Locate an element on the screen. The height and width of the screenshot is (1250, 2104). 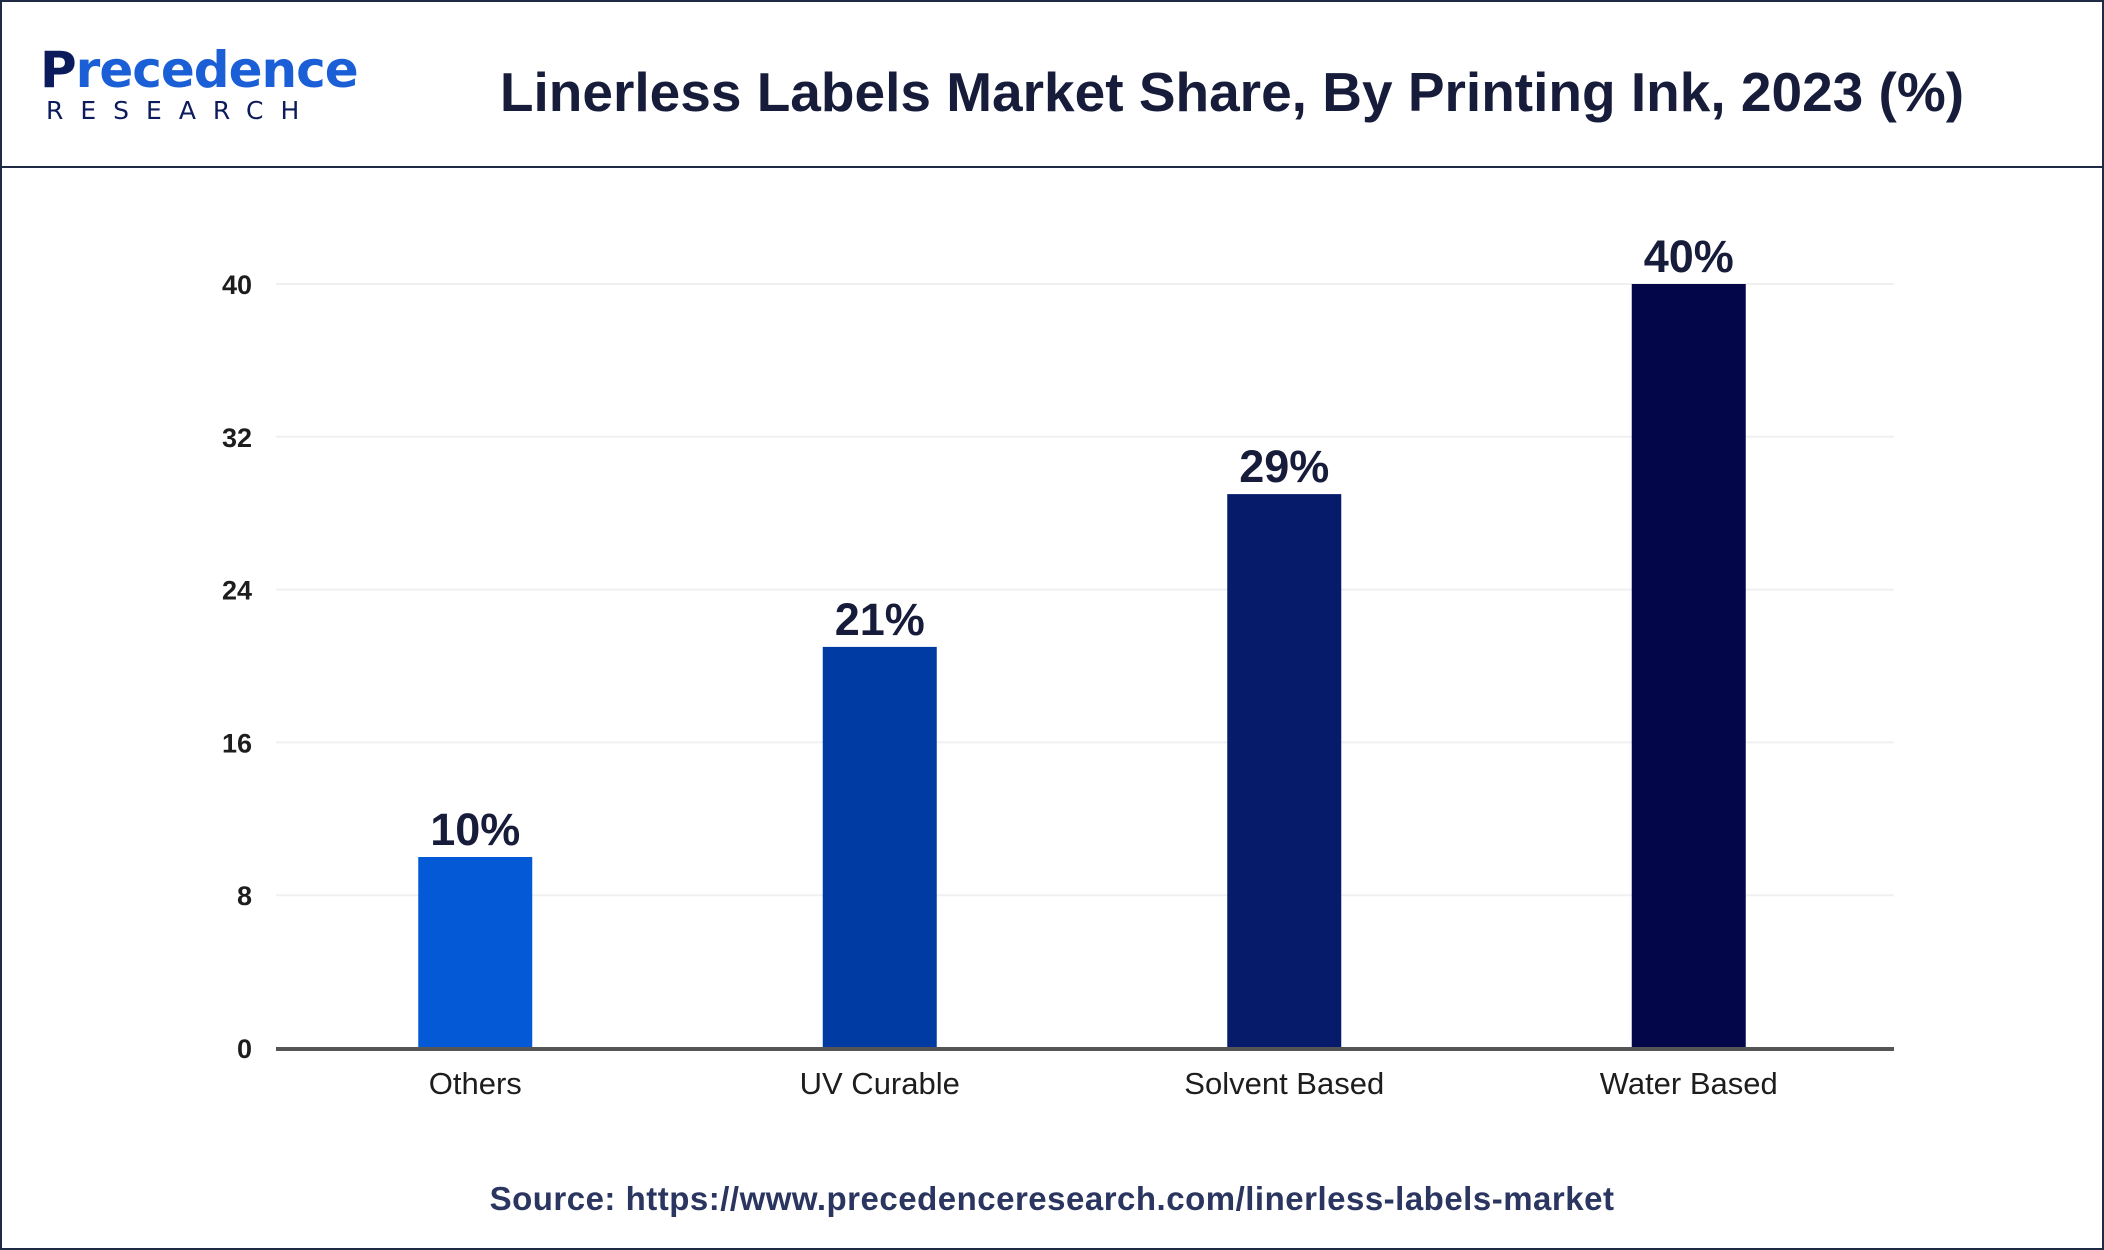
bar-uv-curable is located at coordinates (879, 847).